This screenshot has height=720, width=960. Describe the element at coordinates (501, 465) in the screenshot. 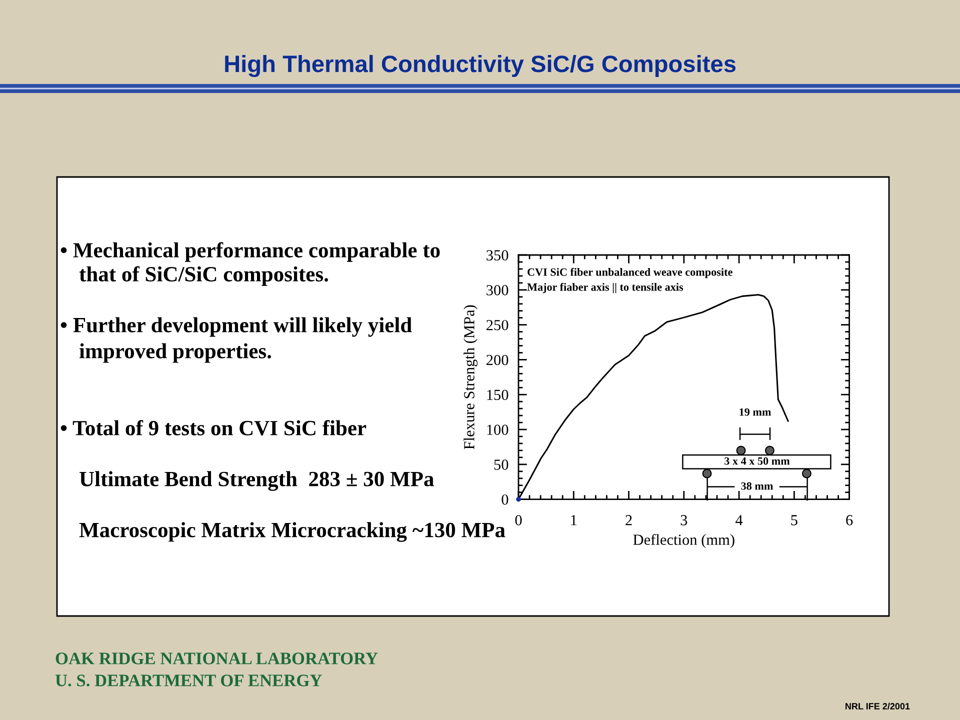

I see `y-tick-label: 50` at that location.